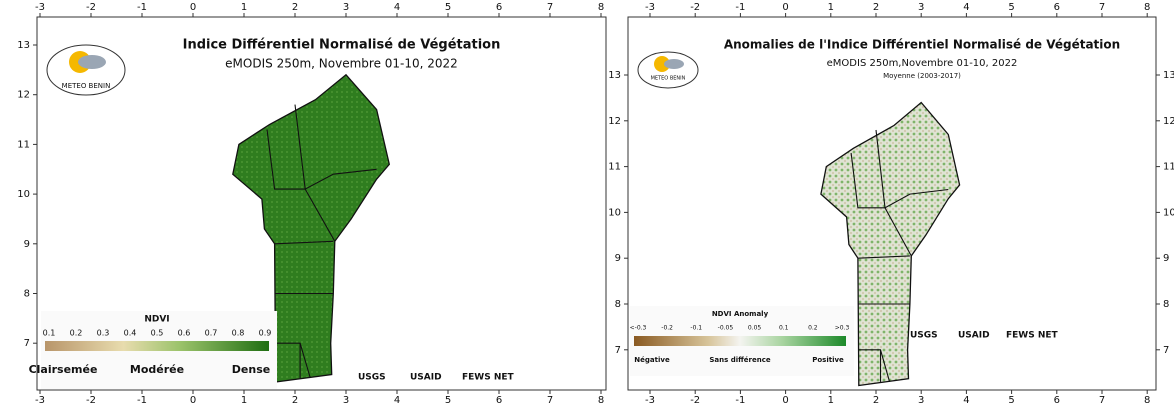  Describe the element at coordinates (157, 333) in the screenshot. I see `legend-tick-label: 0.5` at that location.